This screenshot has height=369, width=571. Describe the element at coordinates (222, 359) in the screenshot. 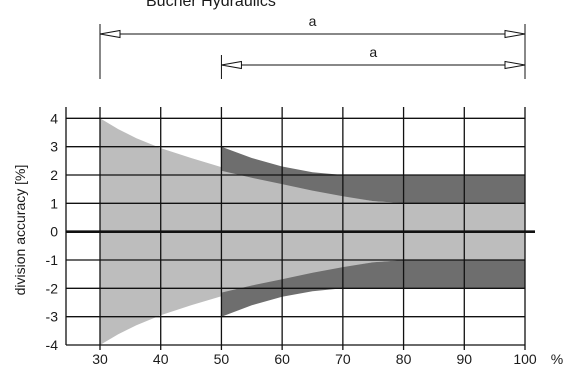

I see `x-tick-label: 50` at that location.